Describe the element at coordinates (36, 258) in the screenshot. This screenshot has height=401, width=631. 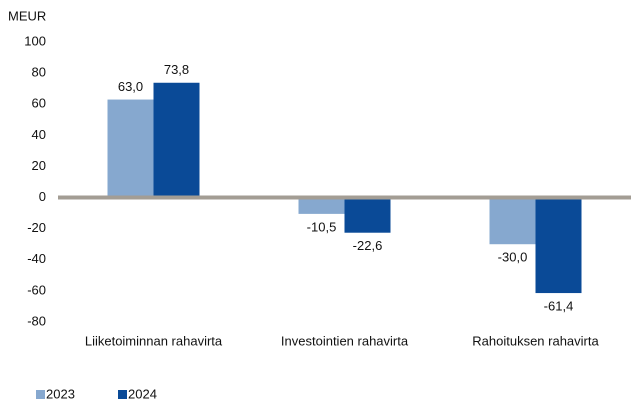
I see `y-tick-label: -40` at that location.